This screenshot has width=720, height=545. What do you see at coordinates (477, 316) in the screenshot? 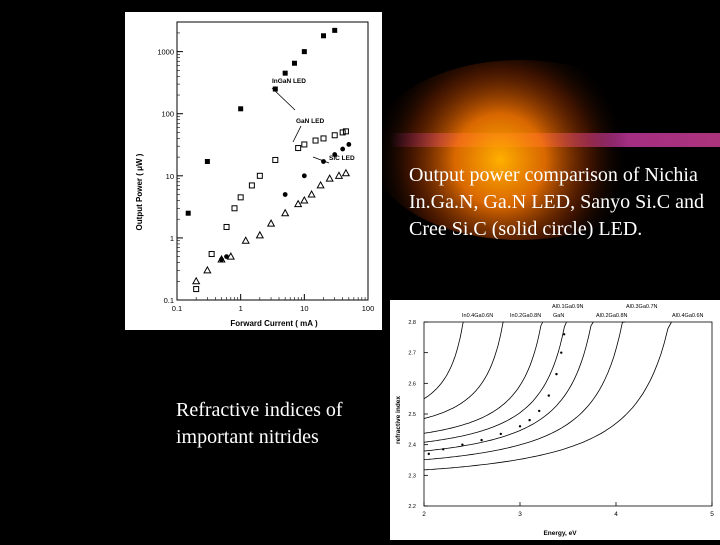
I see `c2-curve-label: In0.4Ga0.6N` at bounding box center [477, 316].